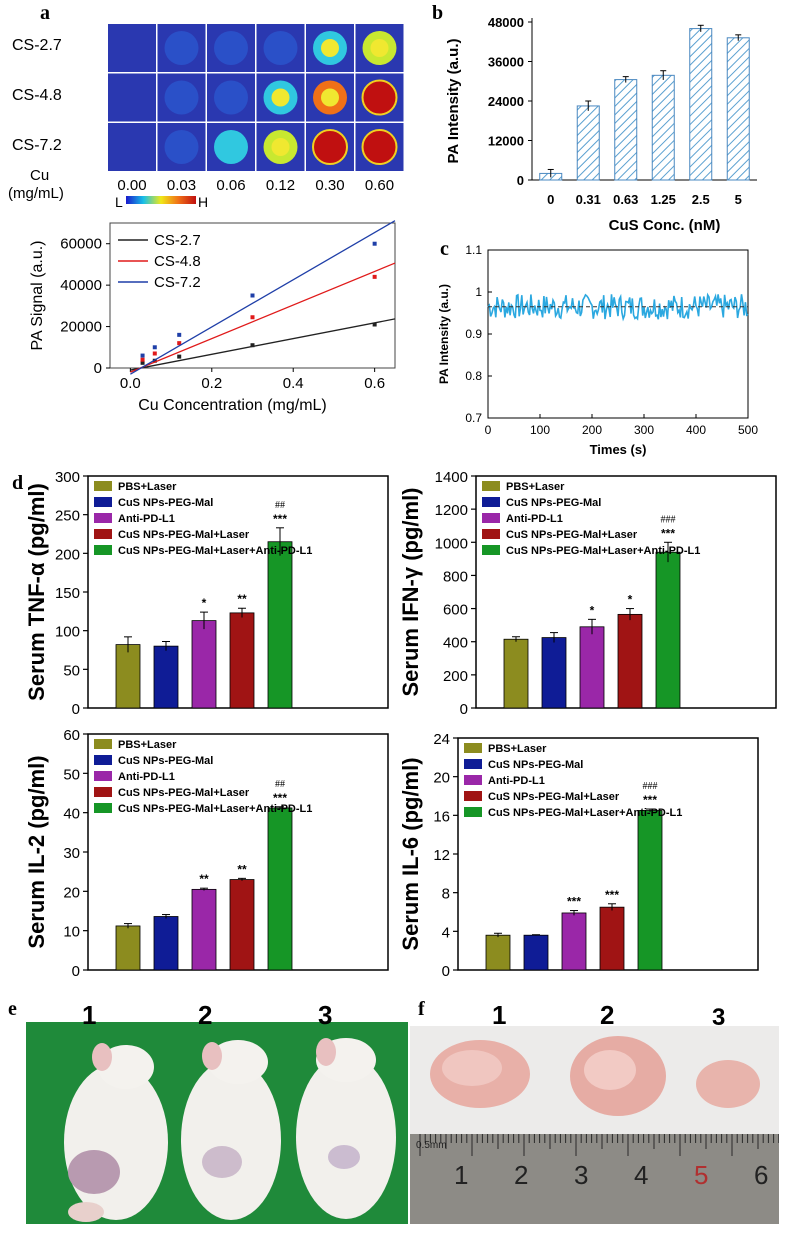  What do you see at coordinates (165, 761) in the screenshot?
I see `legend-label: CuS NPs-PEG-Mal` at bounding box center [165, 761].